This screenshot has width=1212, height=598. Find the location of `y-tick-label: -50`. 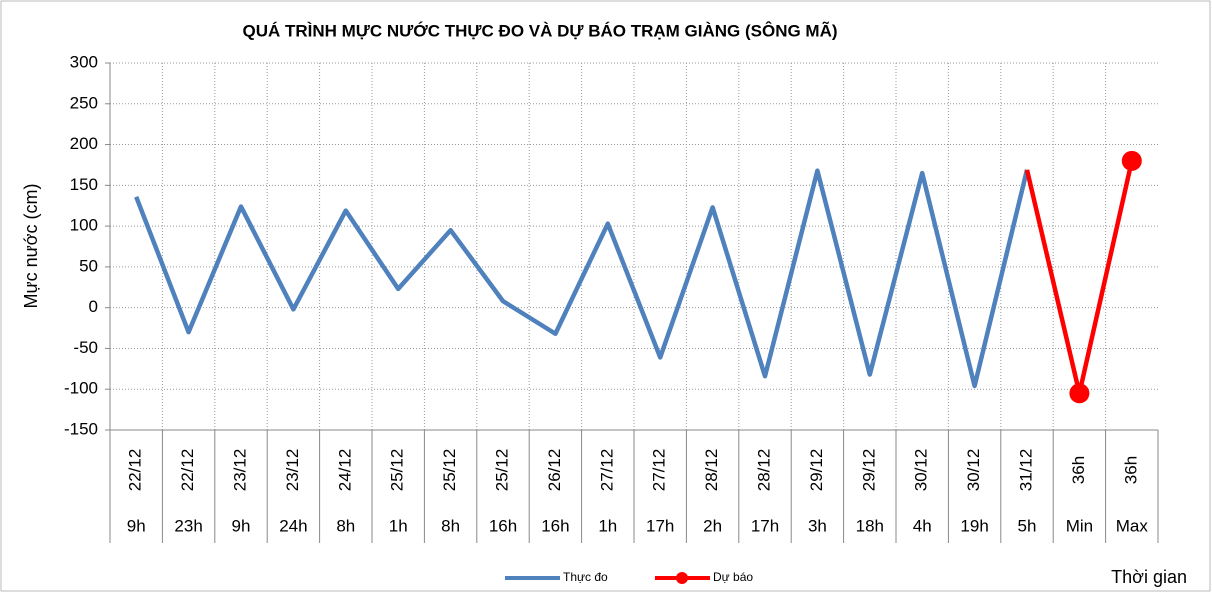

y-tick-label: -50 is located at coordinates (85, 347).